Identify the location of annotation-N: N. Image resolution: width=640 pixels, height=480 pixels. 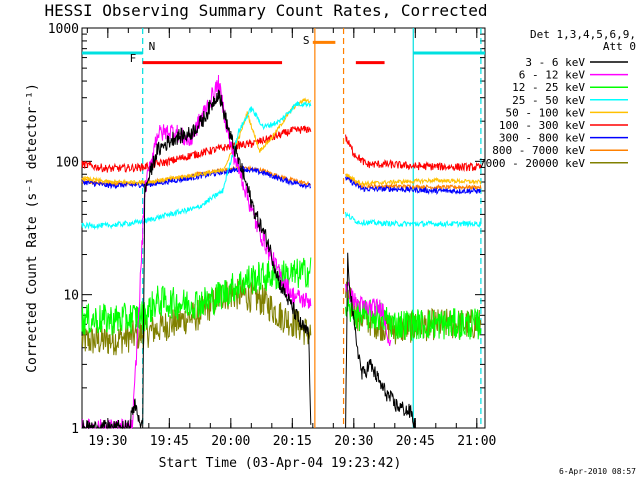
(152, 46).